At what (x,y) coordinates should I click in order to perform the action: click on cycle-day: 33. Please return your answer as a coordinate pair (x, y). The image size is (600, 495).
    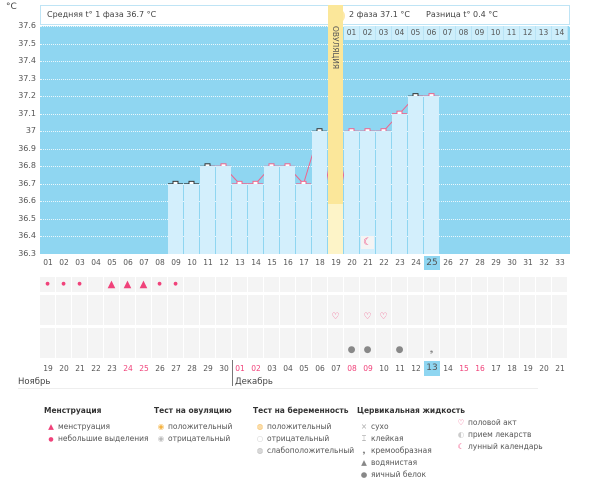
    Looking at the image, I should click on (560, 262).